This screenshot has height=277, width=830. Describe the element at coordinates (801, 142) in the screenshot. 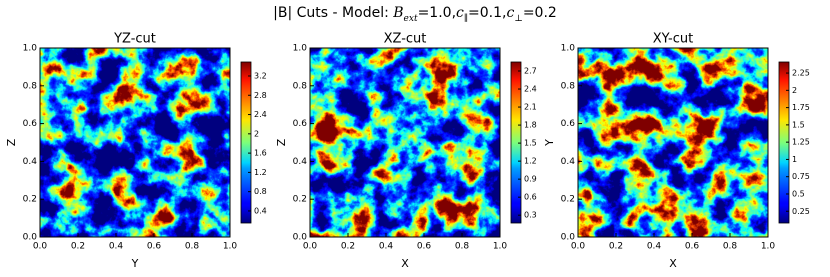

I see `colorbar-tick-label: 1.25` at that location.